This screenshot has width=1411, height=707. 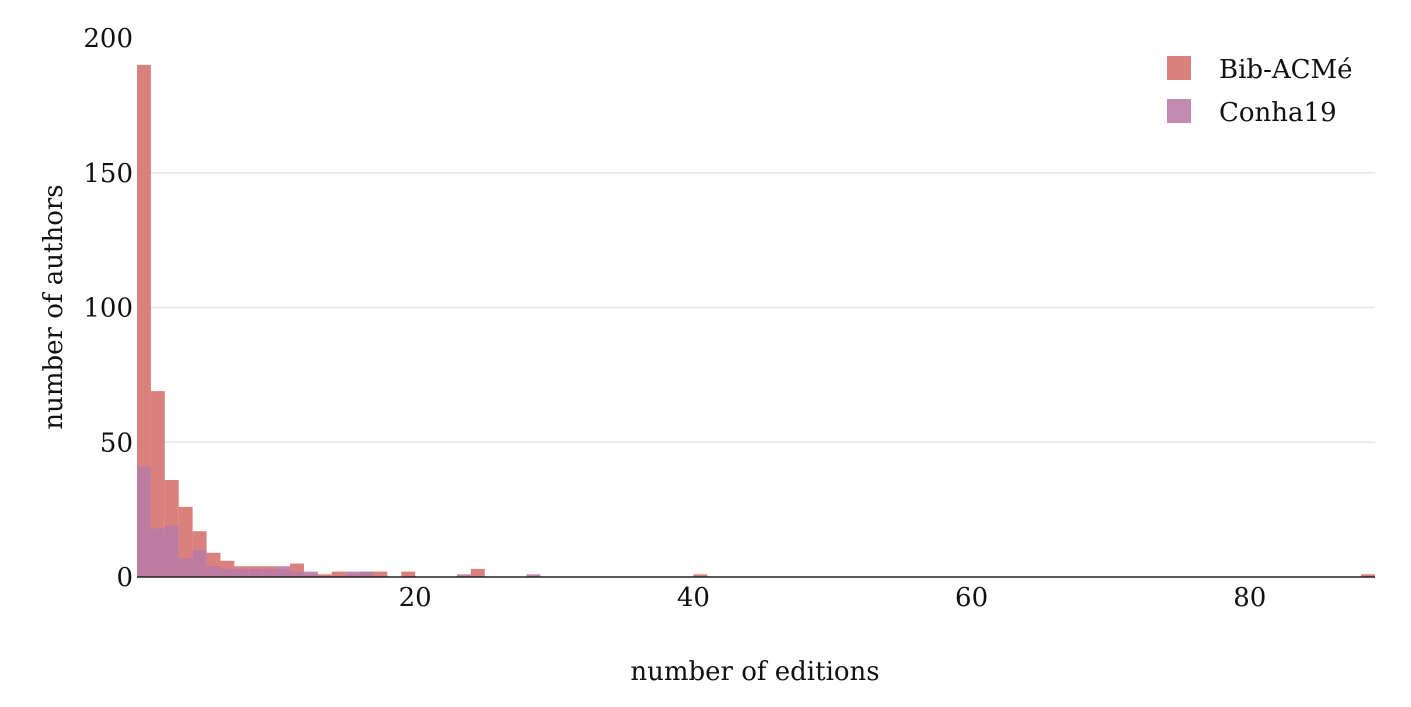 What do you see at coordinates (124, 578) in the screenshot?
I see `y-tick-label-0: 0` at bounding box center [124, 578].